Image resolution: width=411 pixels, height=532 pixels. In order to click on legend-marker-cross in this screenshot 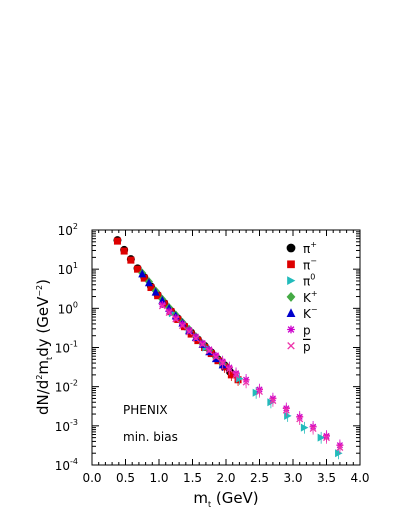, I will do `click(291, 346)`.